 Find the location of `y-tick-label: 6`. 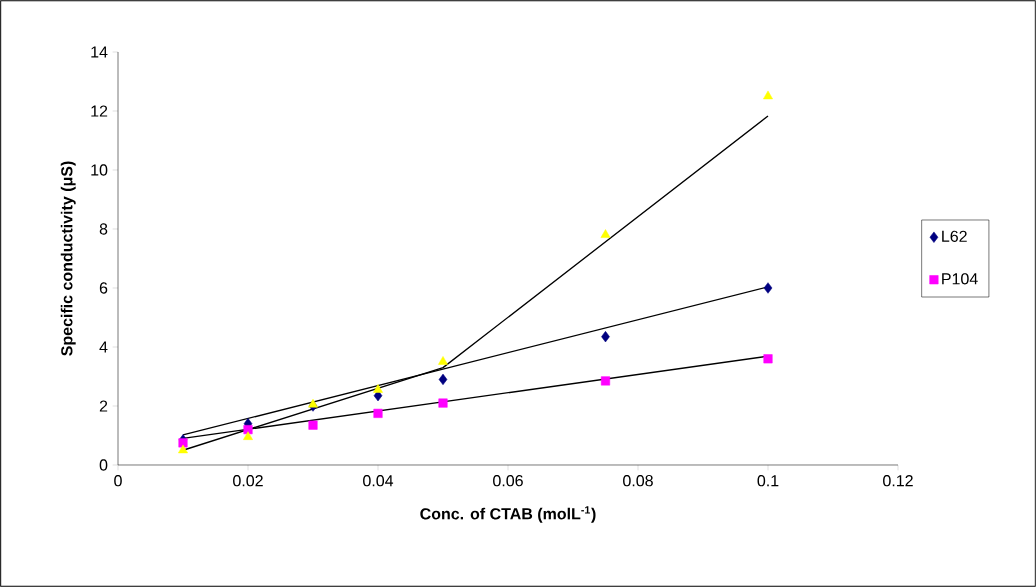

y-tick-label: 6 is located at coordinates (103, 288).